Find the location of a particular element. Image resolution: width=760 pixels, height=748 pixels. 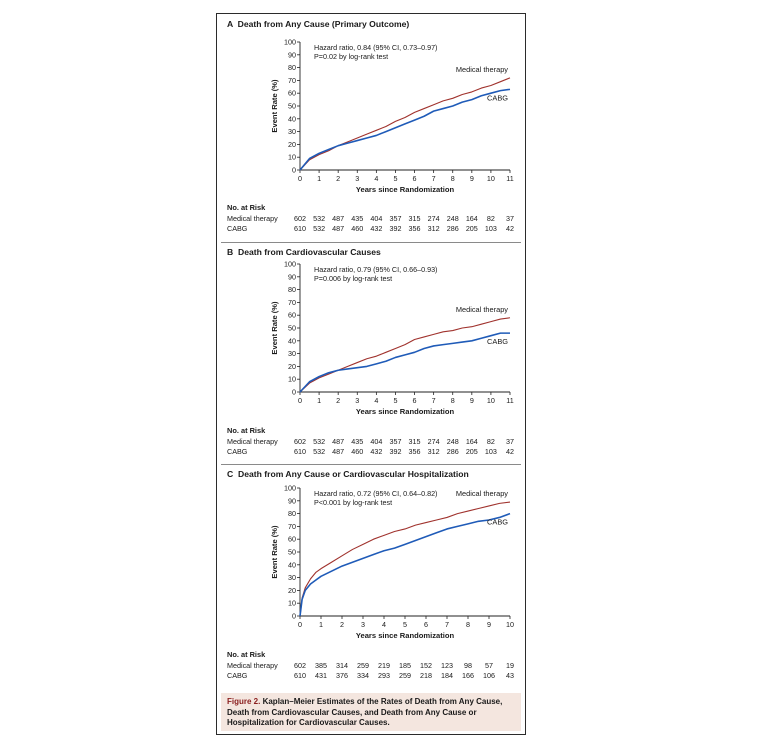

panel-b-x-tick-label: 6 is located at coordinates (415, 400).